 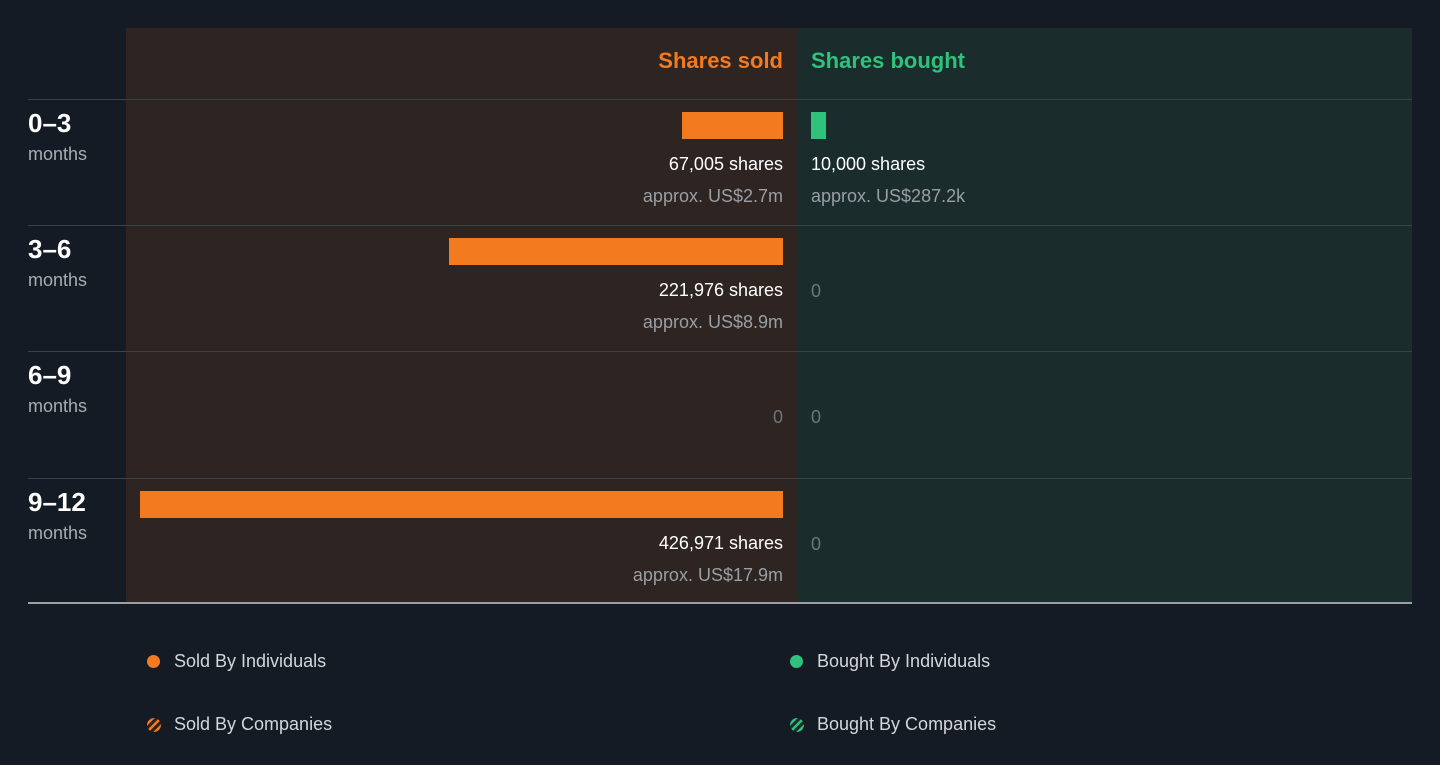 I want to click on sold-shares-label: 426,971 shares, so click(x=720, y=543).